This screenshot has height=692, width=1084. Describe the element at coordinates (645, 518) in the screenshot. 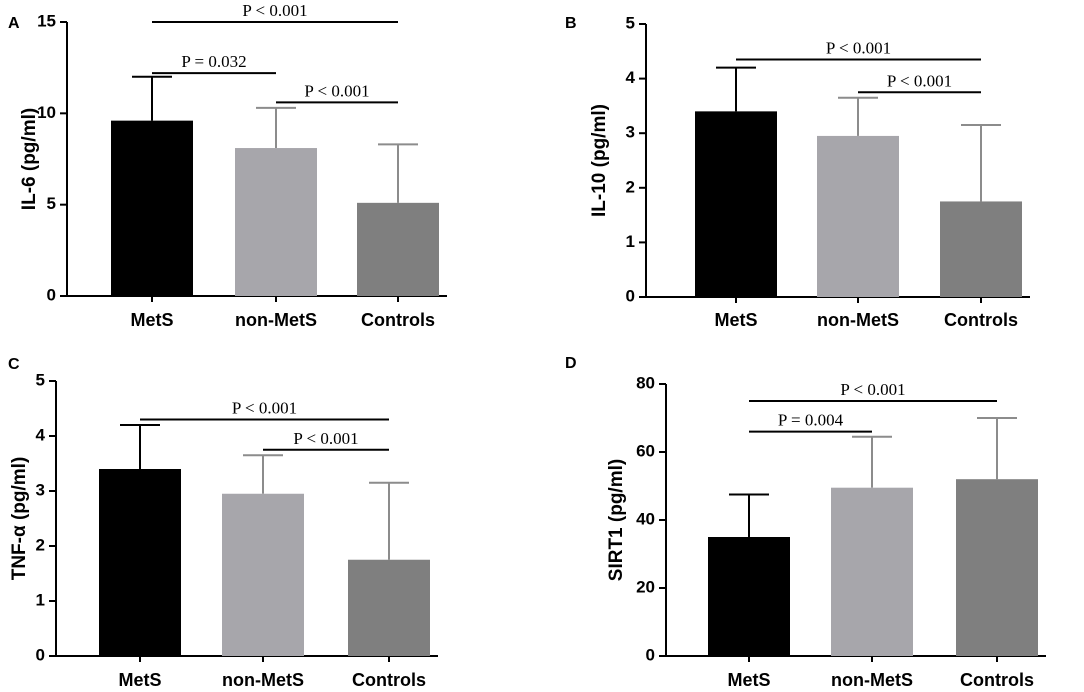

I see `y-tick-label: 40` at that location.